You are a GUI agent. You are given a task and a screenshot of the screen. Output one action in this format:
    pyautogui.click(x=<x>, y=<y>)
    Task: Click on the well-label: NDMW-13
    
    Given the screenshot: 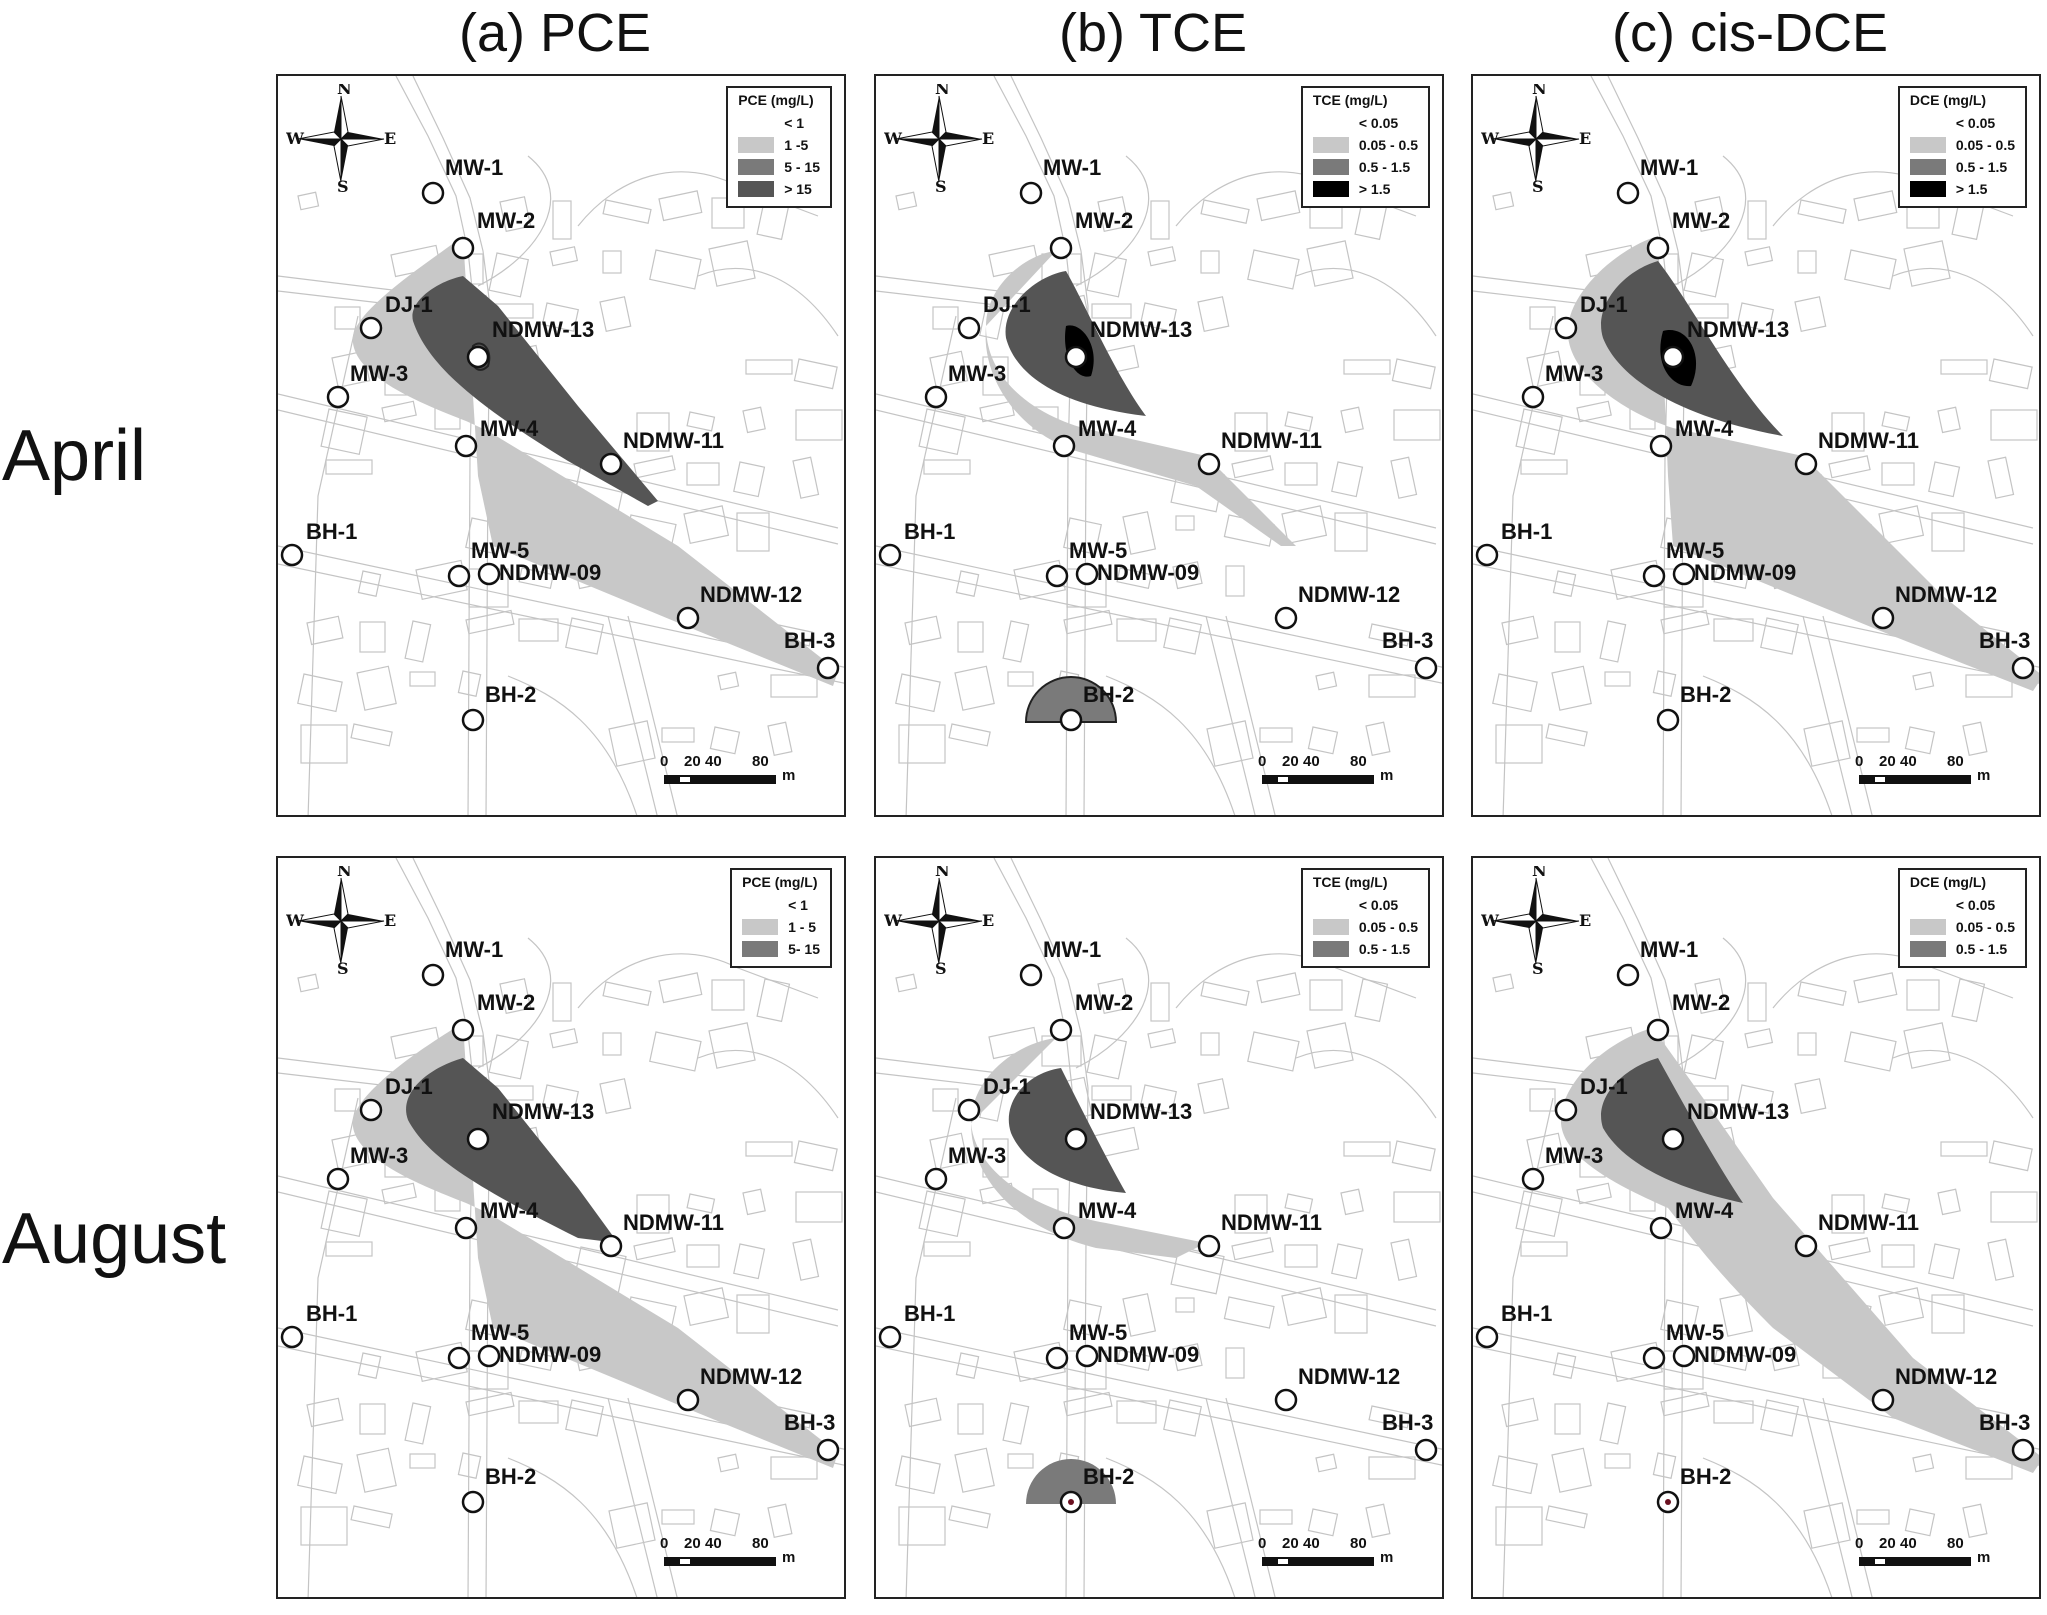 What is the action you would take?
    pyautogui.click(x=1738, y=329)
    